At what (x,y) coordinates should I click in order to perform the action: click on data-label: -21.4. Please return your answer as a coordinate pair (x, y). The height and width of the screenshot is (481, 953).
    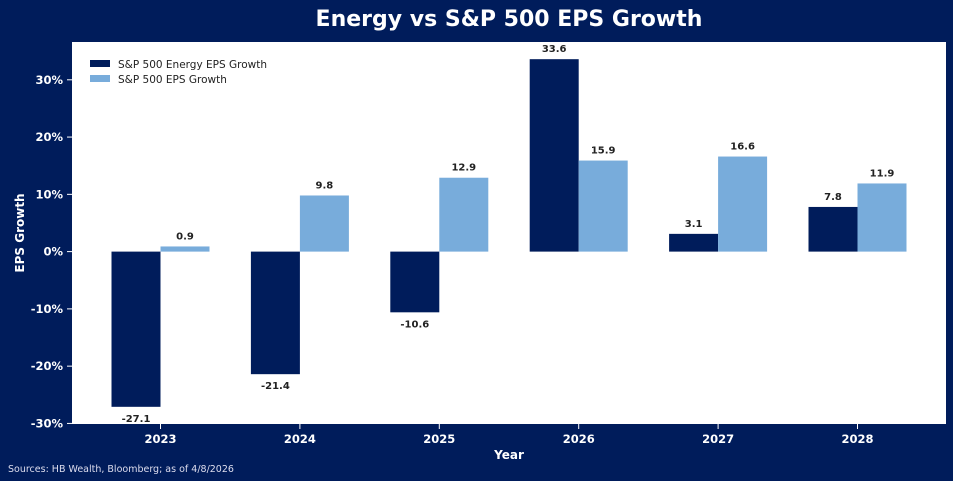
    Looking at the image, I should click on (275, 386).